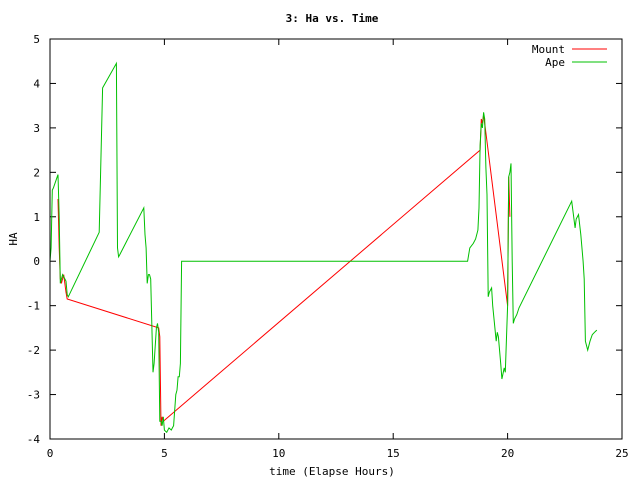 The image size is (640, 480). What do you see at coordinates (548, 49) in the screenshot?
I see `legend-label-mount: Mount` at bounding box center [548, 49].